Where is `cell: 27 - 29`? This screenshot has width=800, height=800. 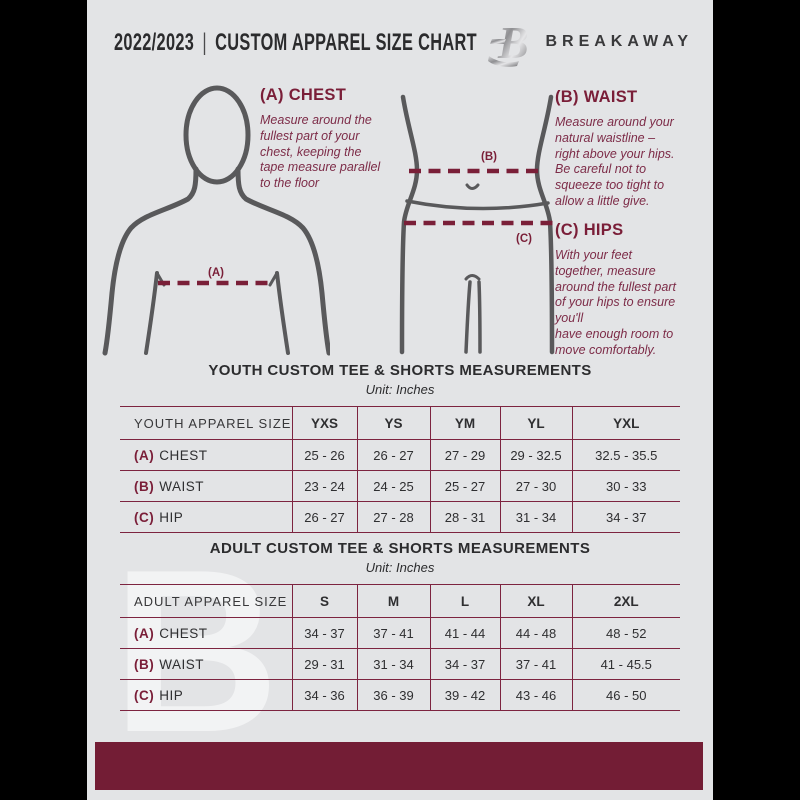
cell: 27 - 29 is located at coordinates (464, 455).